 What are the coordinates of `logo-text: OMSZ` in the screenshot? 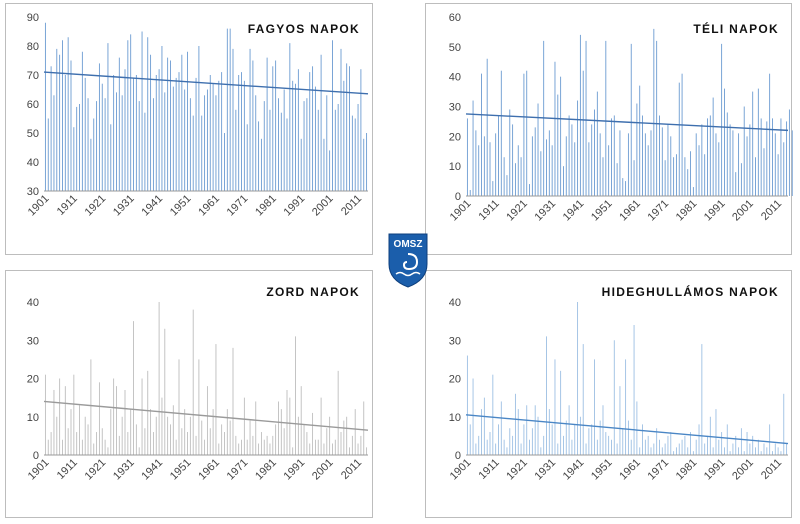 It's located at (408, 244).